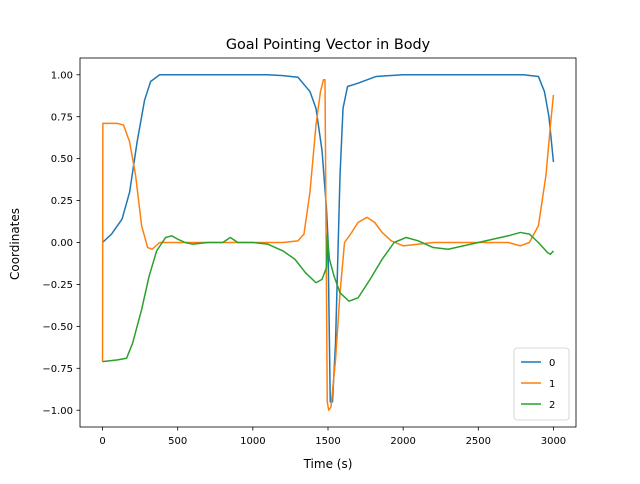 Image resolution: width=640 pixels, height=484 pixels. What do you see at coordinates (15, 244) in the screenshot?
I see `y-axis-label: Coordinates` at bounding box center [15, 244].